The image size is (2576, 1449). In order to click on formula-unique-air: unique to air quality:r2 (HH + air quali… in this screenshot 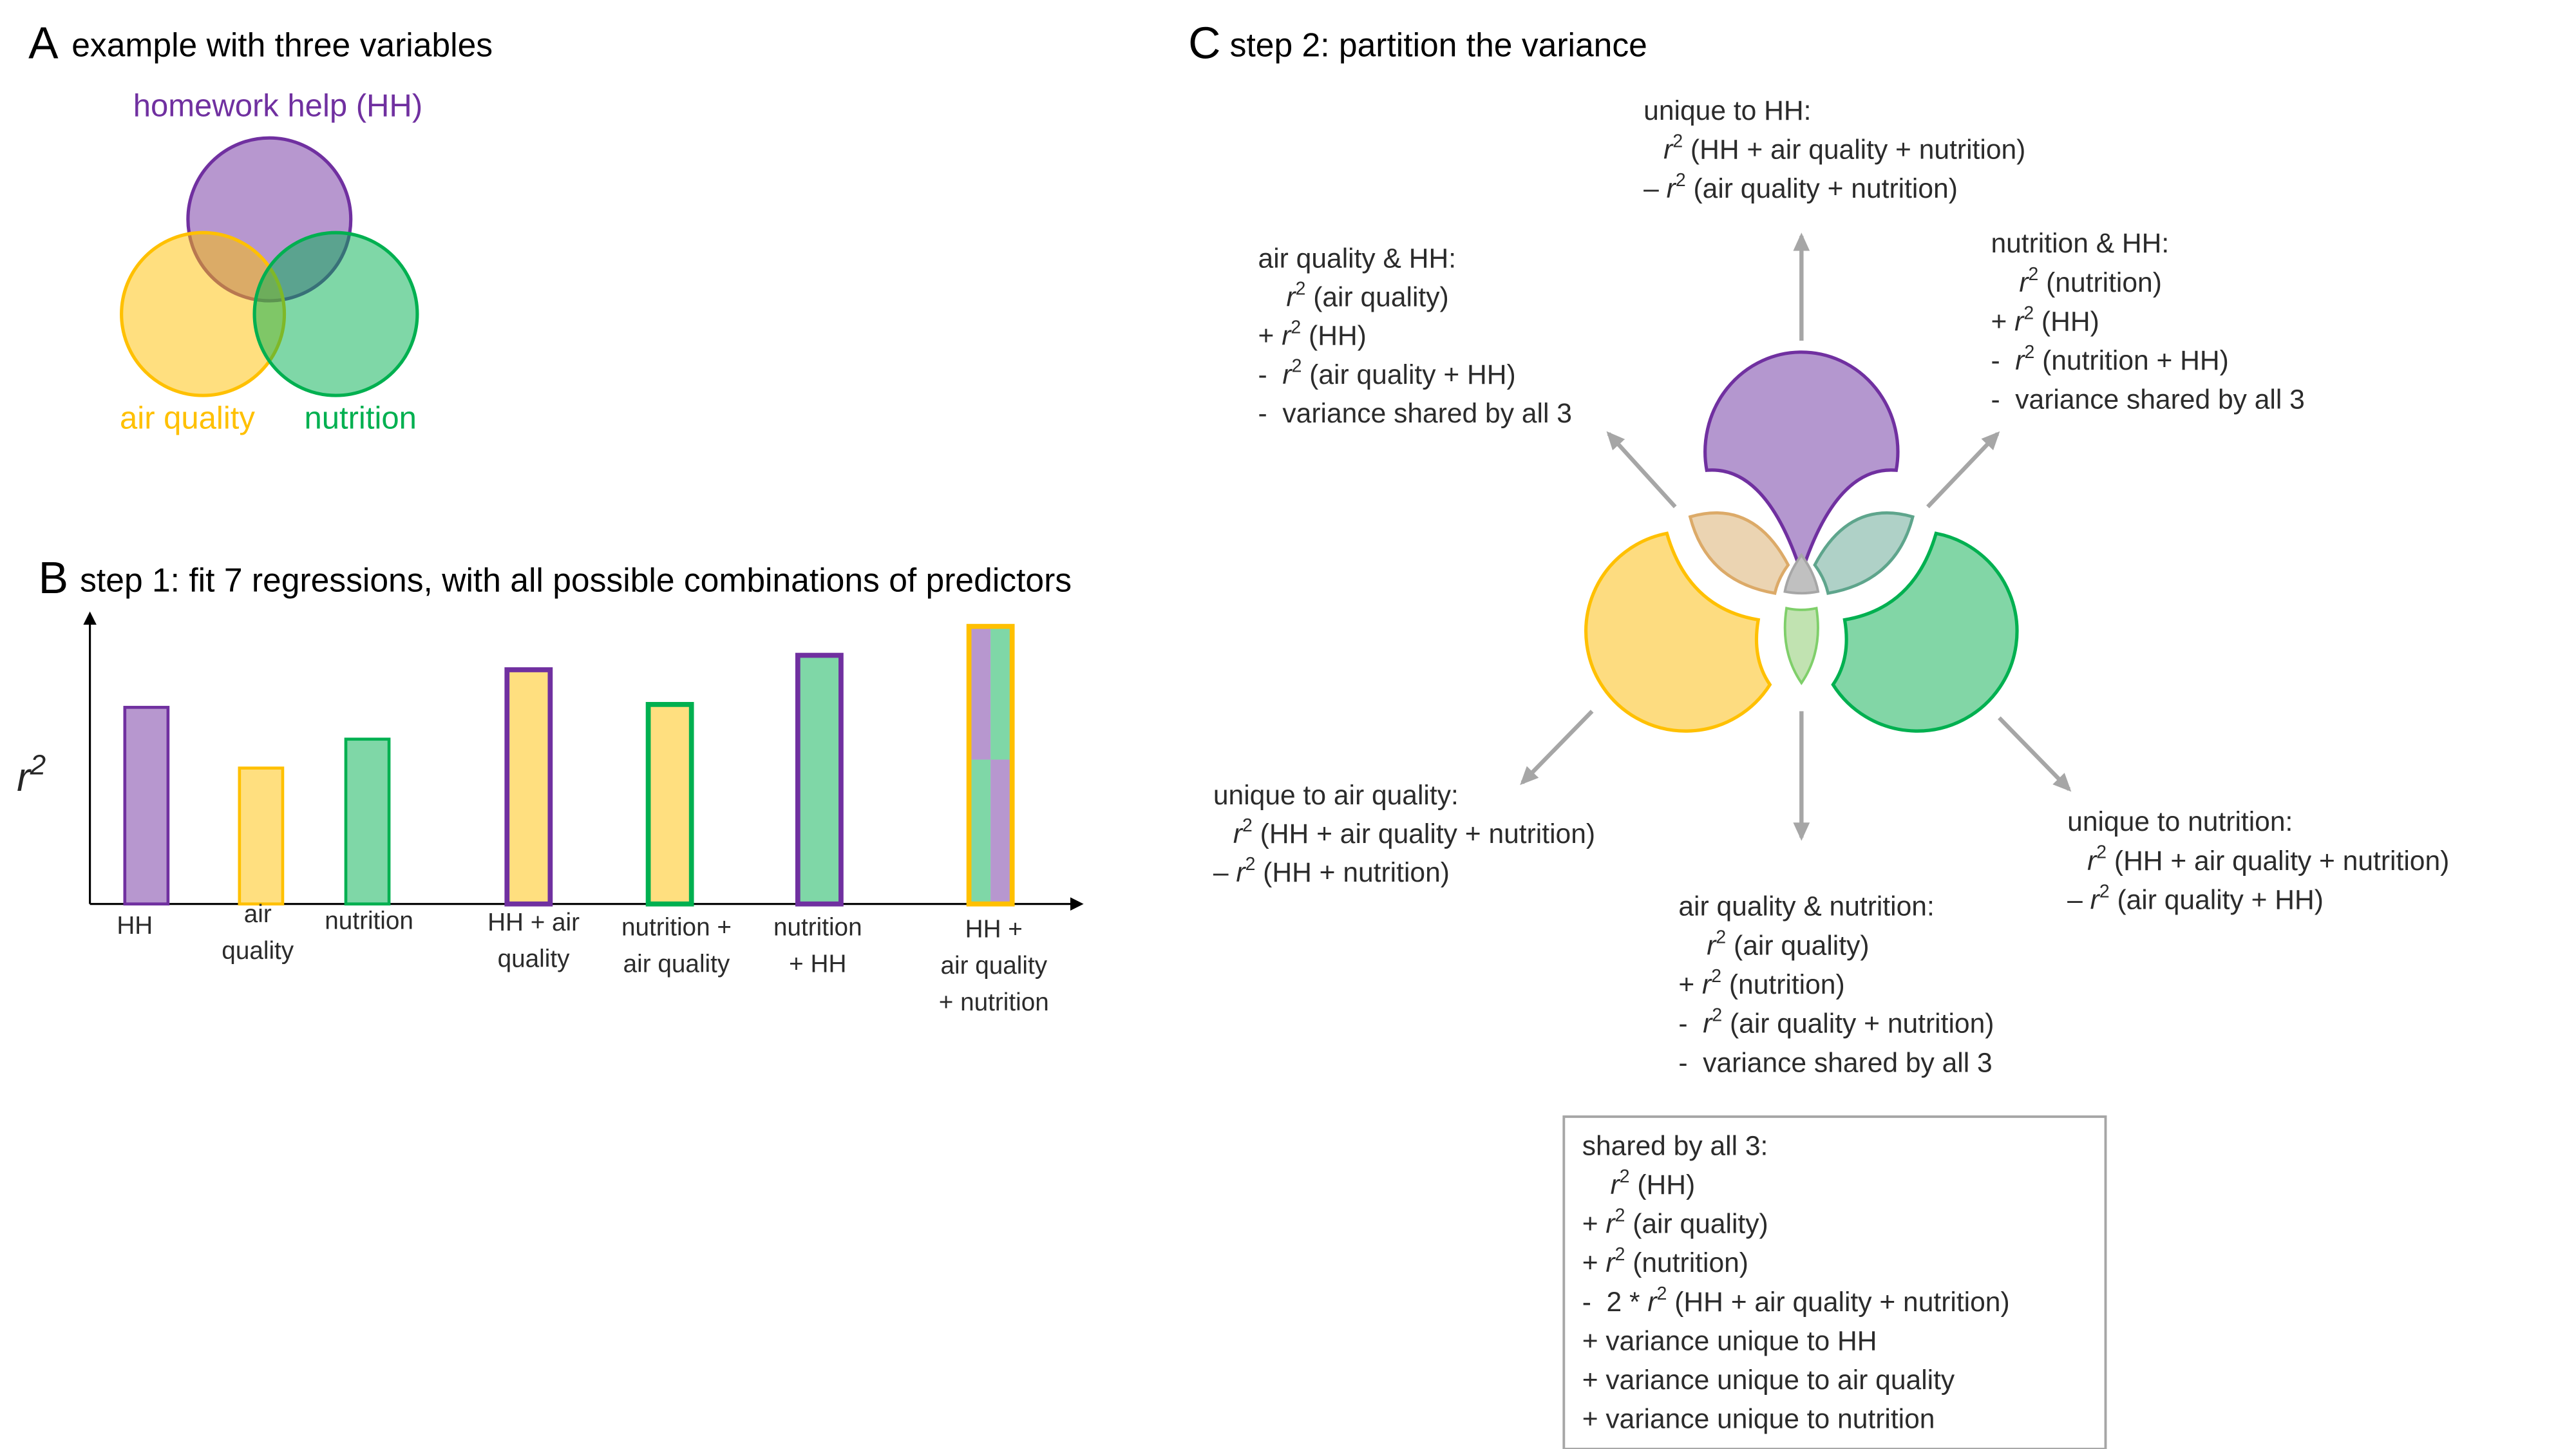, I will do `click(1404, 834)`.